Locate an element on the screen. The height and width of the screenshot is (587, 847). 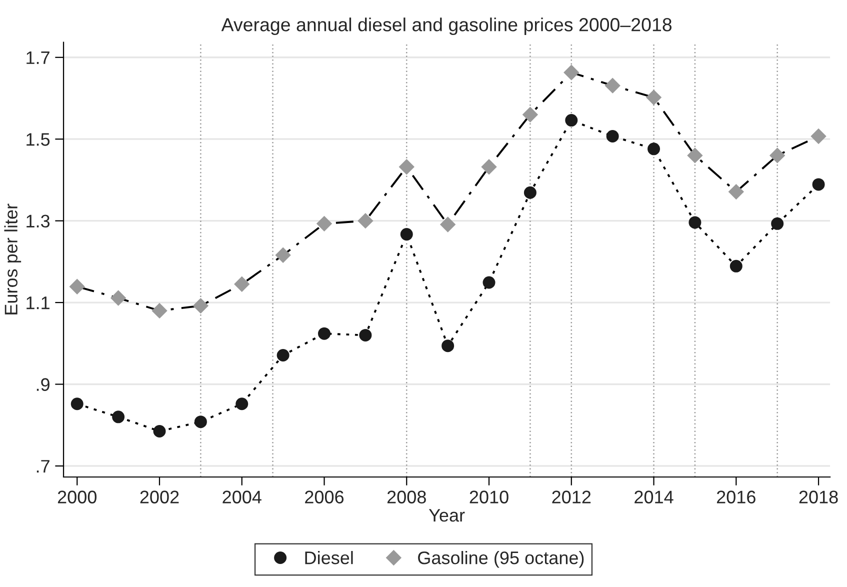
x-tick-label: 2016 is located at coordinates (736, 497).